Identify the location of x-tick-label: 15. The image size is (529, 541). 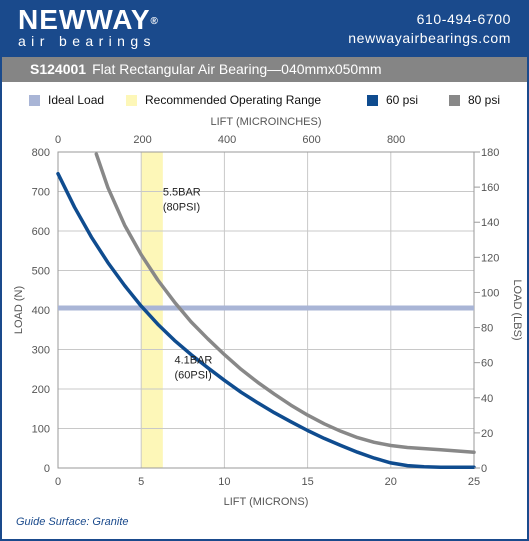
(307, 482).